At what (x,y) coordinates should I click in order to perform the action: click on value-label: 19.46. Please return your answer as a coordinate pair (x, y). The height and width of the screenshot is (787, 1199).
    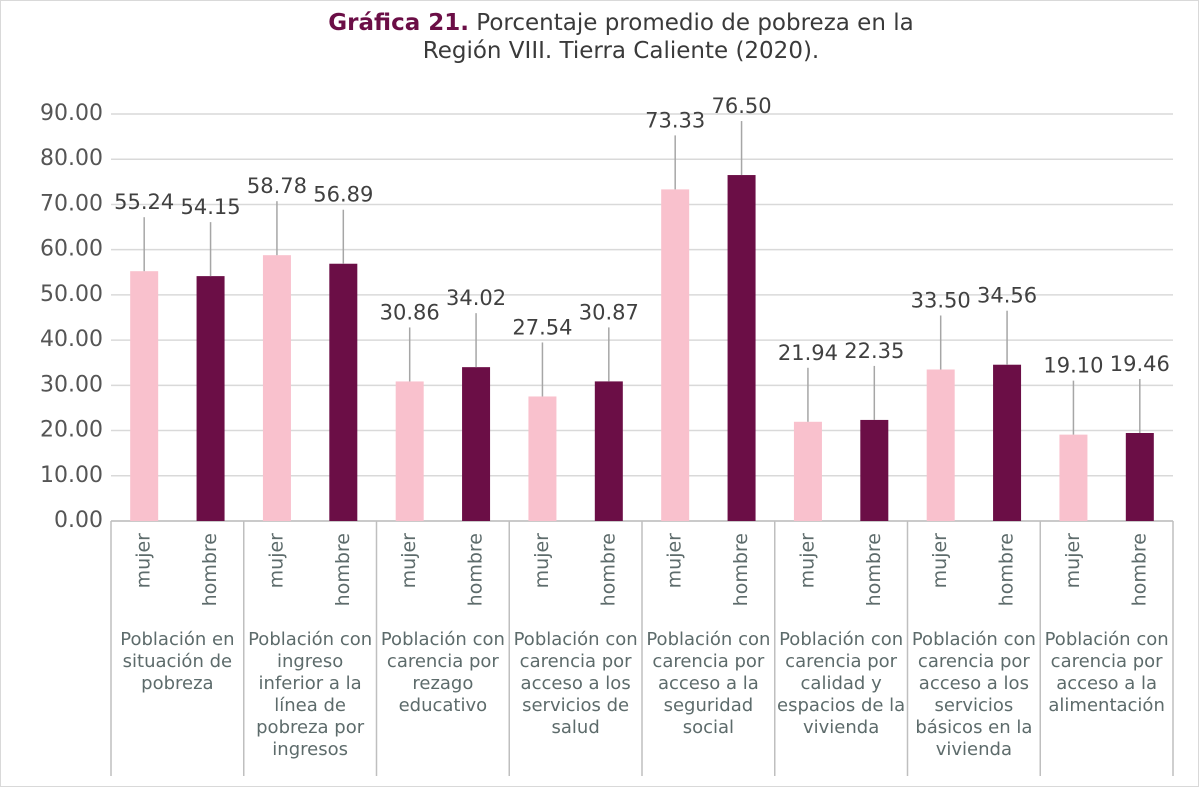
    Looking at the image, I should click on (1140, 364).